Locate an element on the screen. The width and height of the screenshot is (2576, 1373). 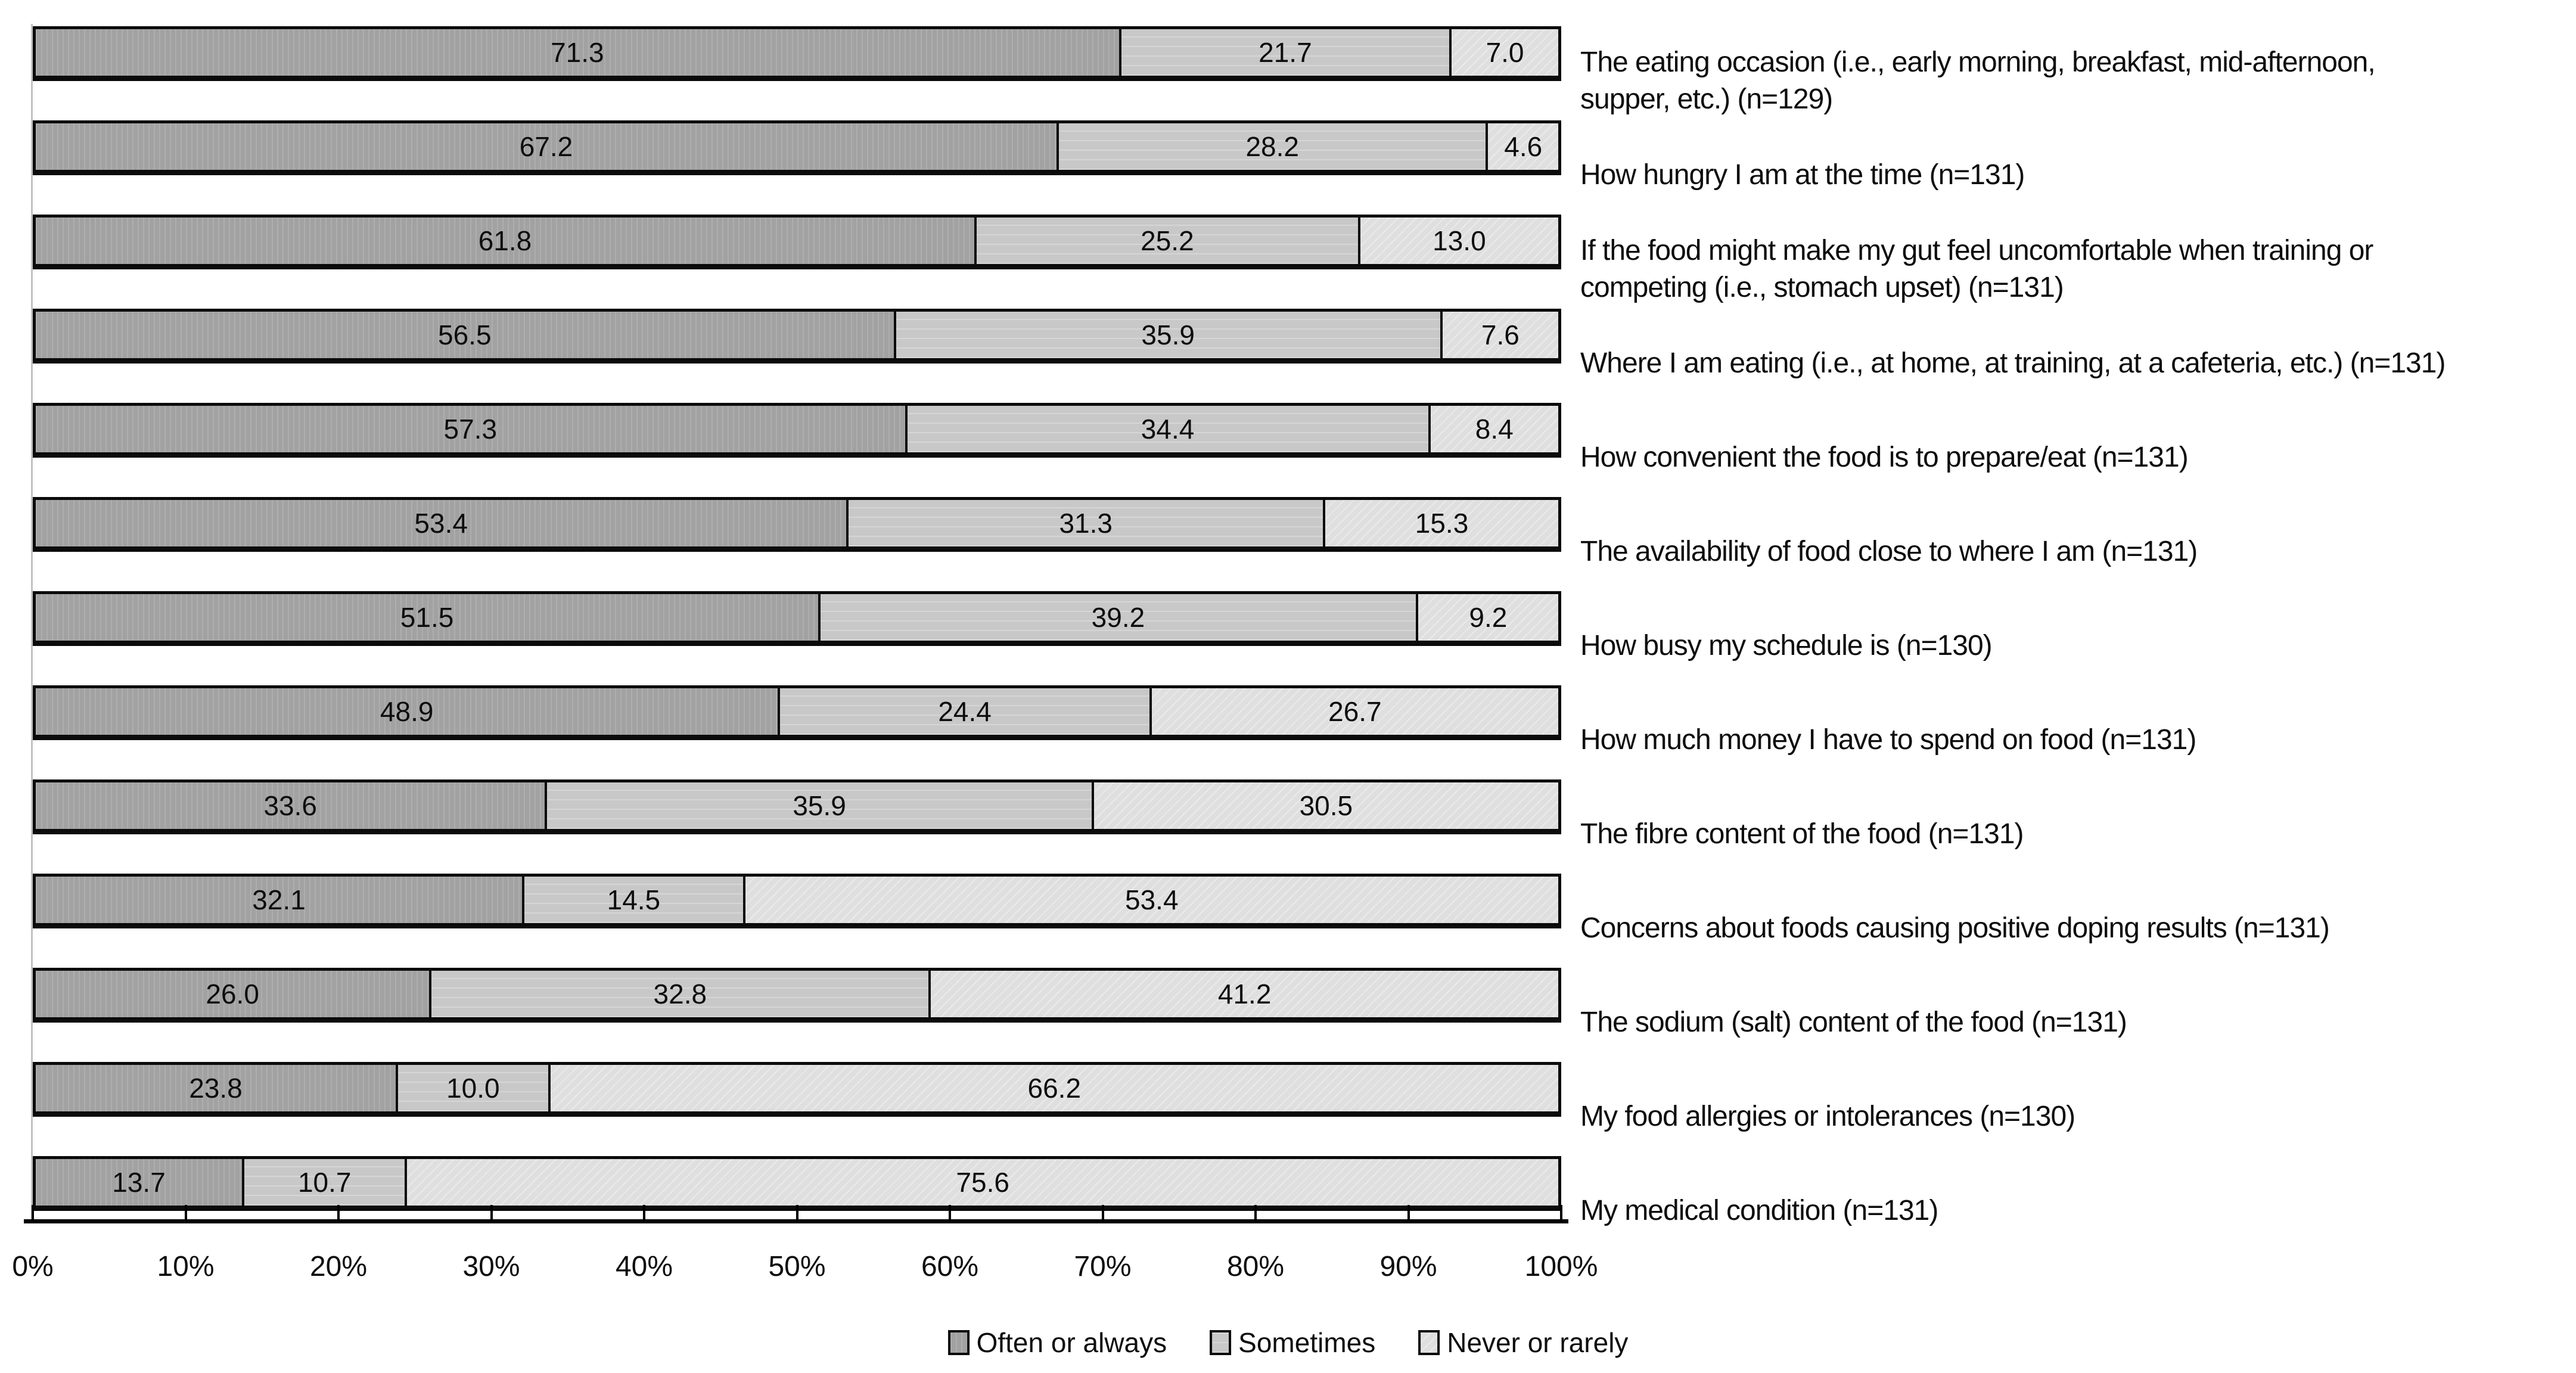
category-label: My medical condition (n=131) is located at coordinates (2077, 1210).